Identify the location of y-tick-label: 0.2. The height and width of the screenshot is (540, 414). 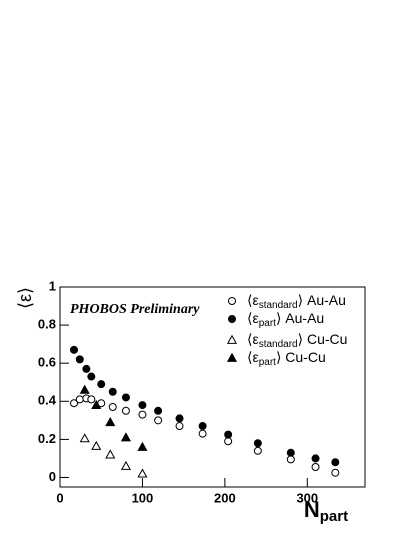
(47, 438).